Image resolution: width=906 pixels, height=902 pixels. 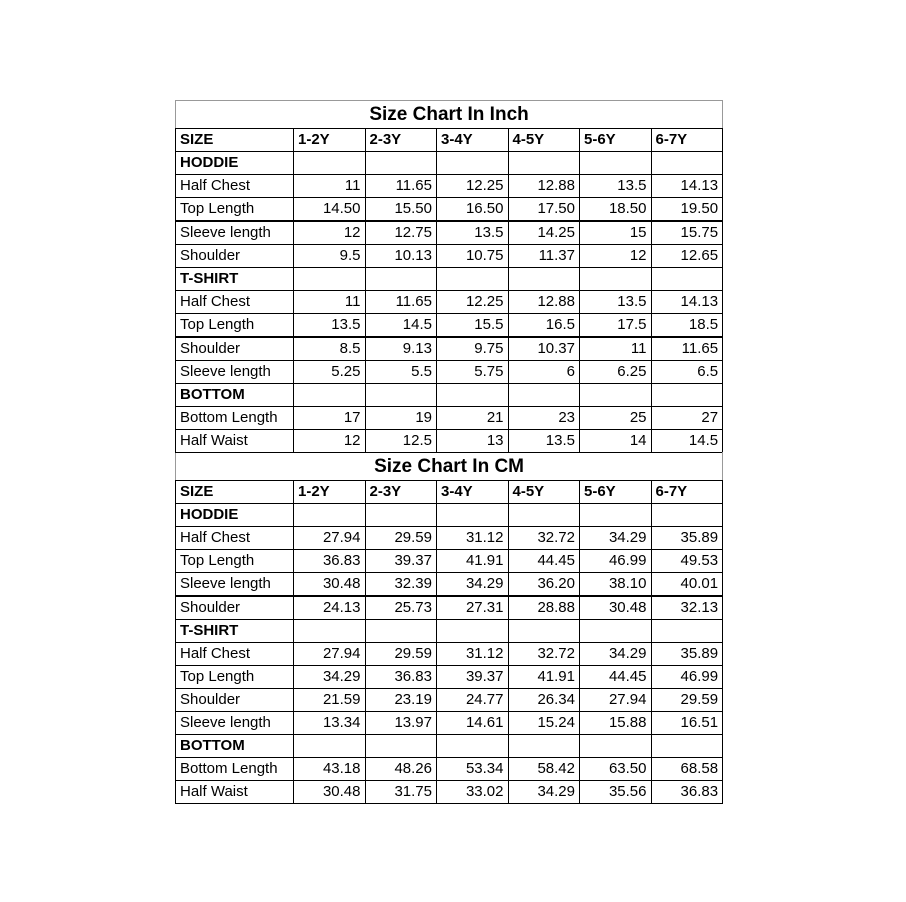 I want to click on value-cell: 14.13, so click(x=687, y=186).